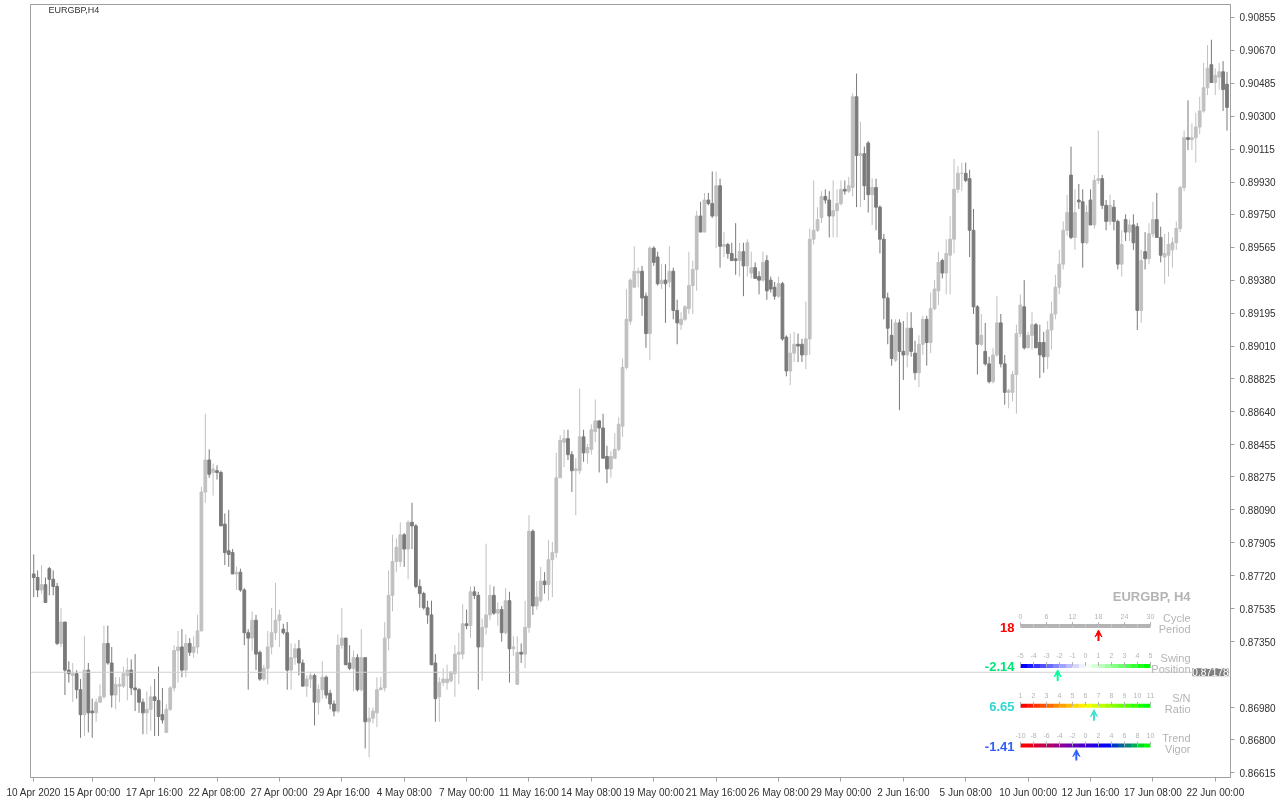 The width and height of the screenshot is (1280, 800). Describe the element at coordinates (1174, 624) in the screenshot. I see `annotation: Cycle Period` at that location.